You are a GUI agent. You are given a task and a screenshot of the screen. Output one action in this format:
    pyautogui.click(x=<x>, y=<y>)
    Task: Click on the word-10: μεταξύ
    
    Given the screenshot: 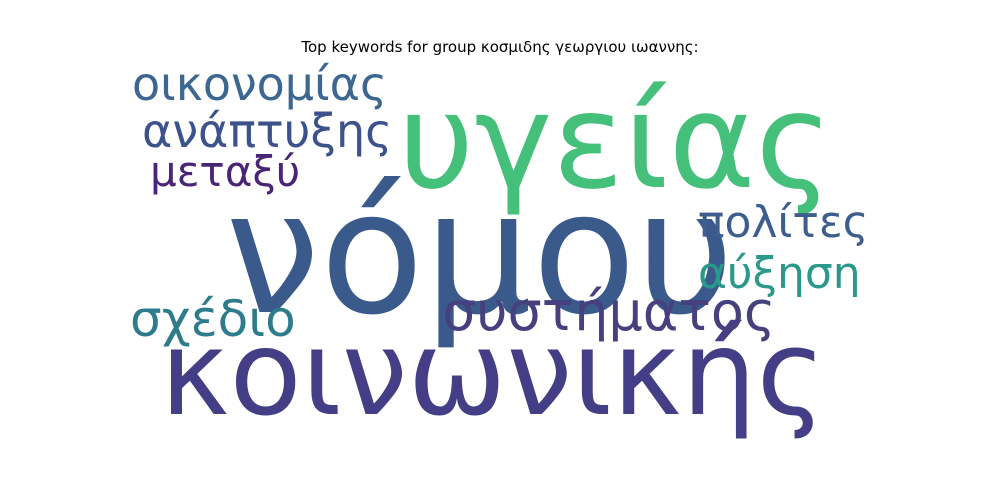 What is the action you would take?
    pyautogui.click(x=225, y=171)
    